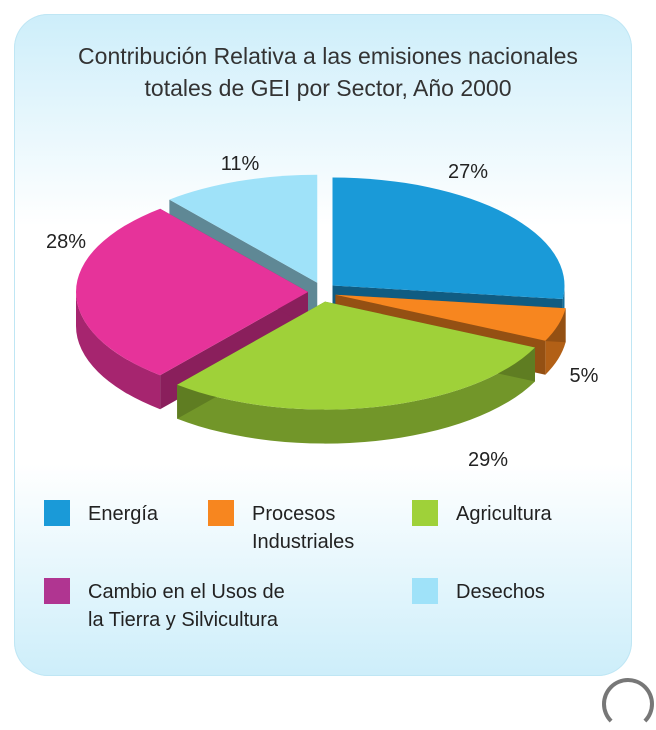 This screenshot has height=730, width=656. Describe the element at coordinates (425, 591) in the screenshot. I see `legend-swatch-desechos` at that location.